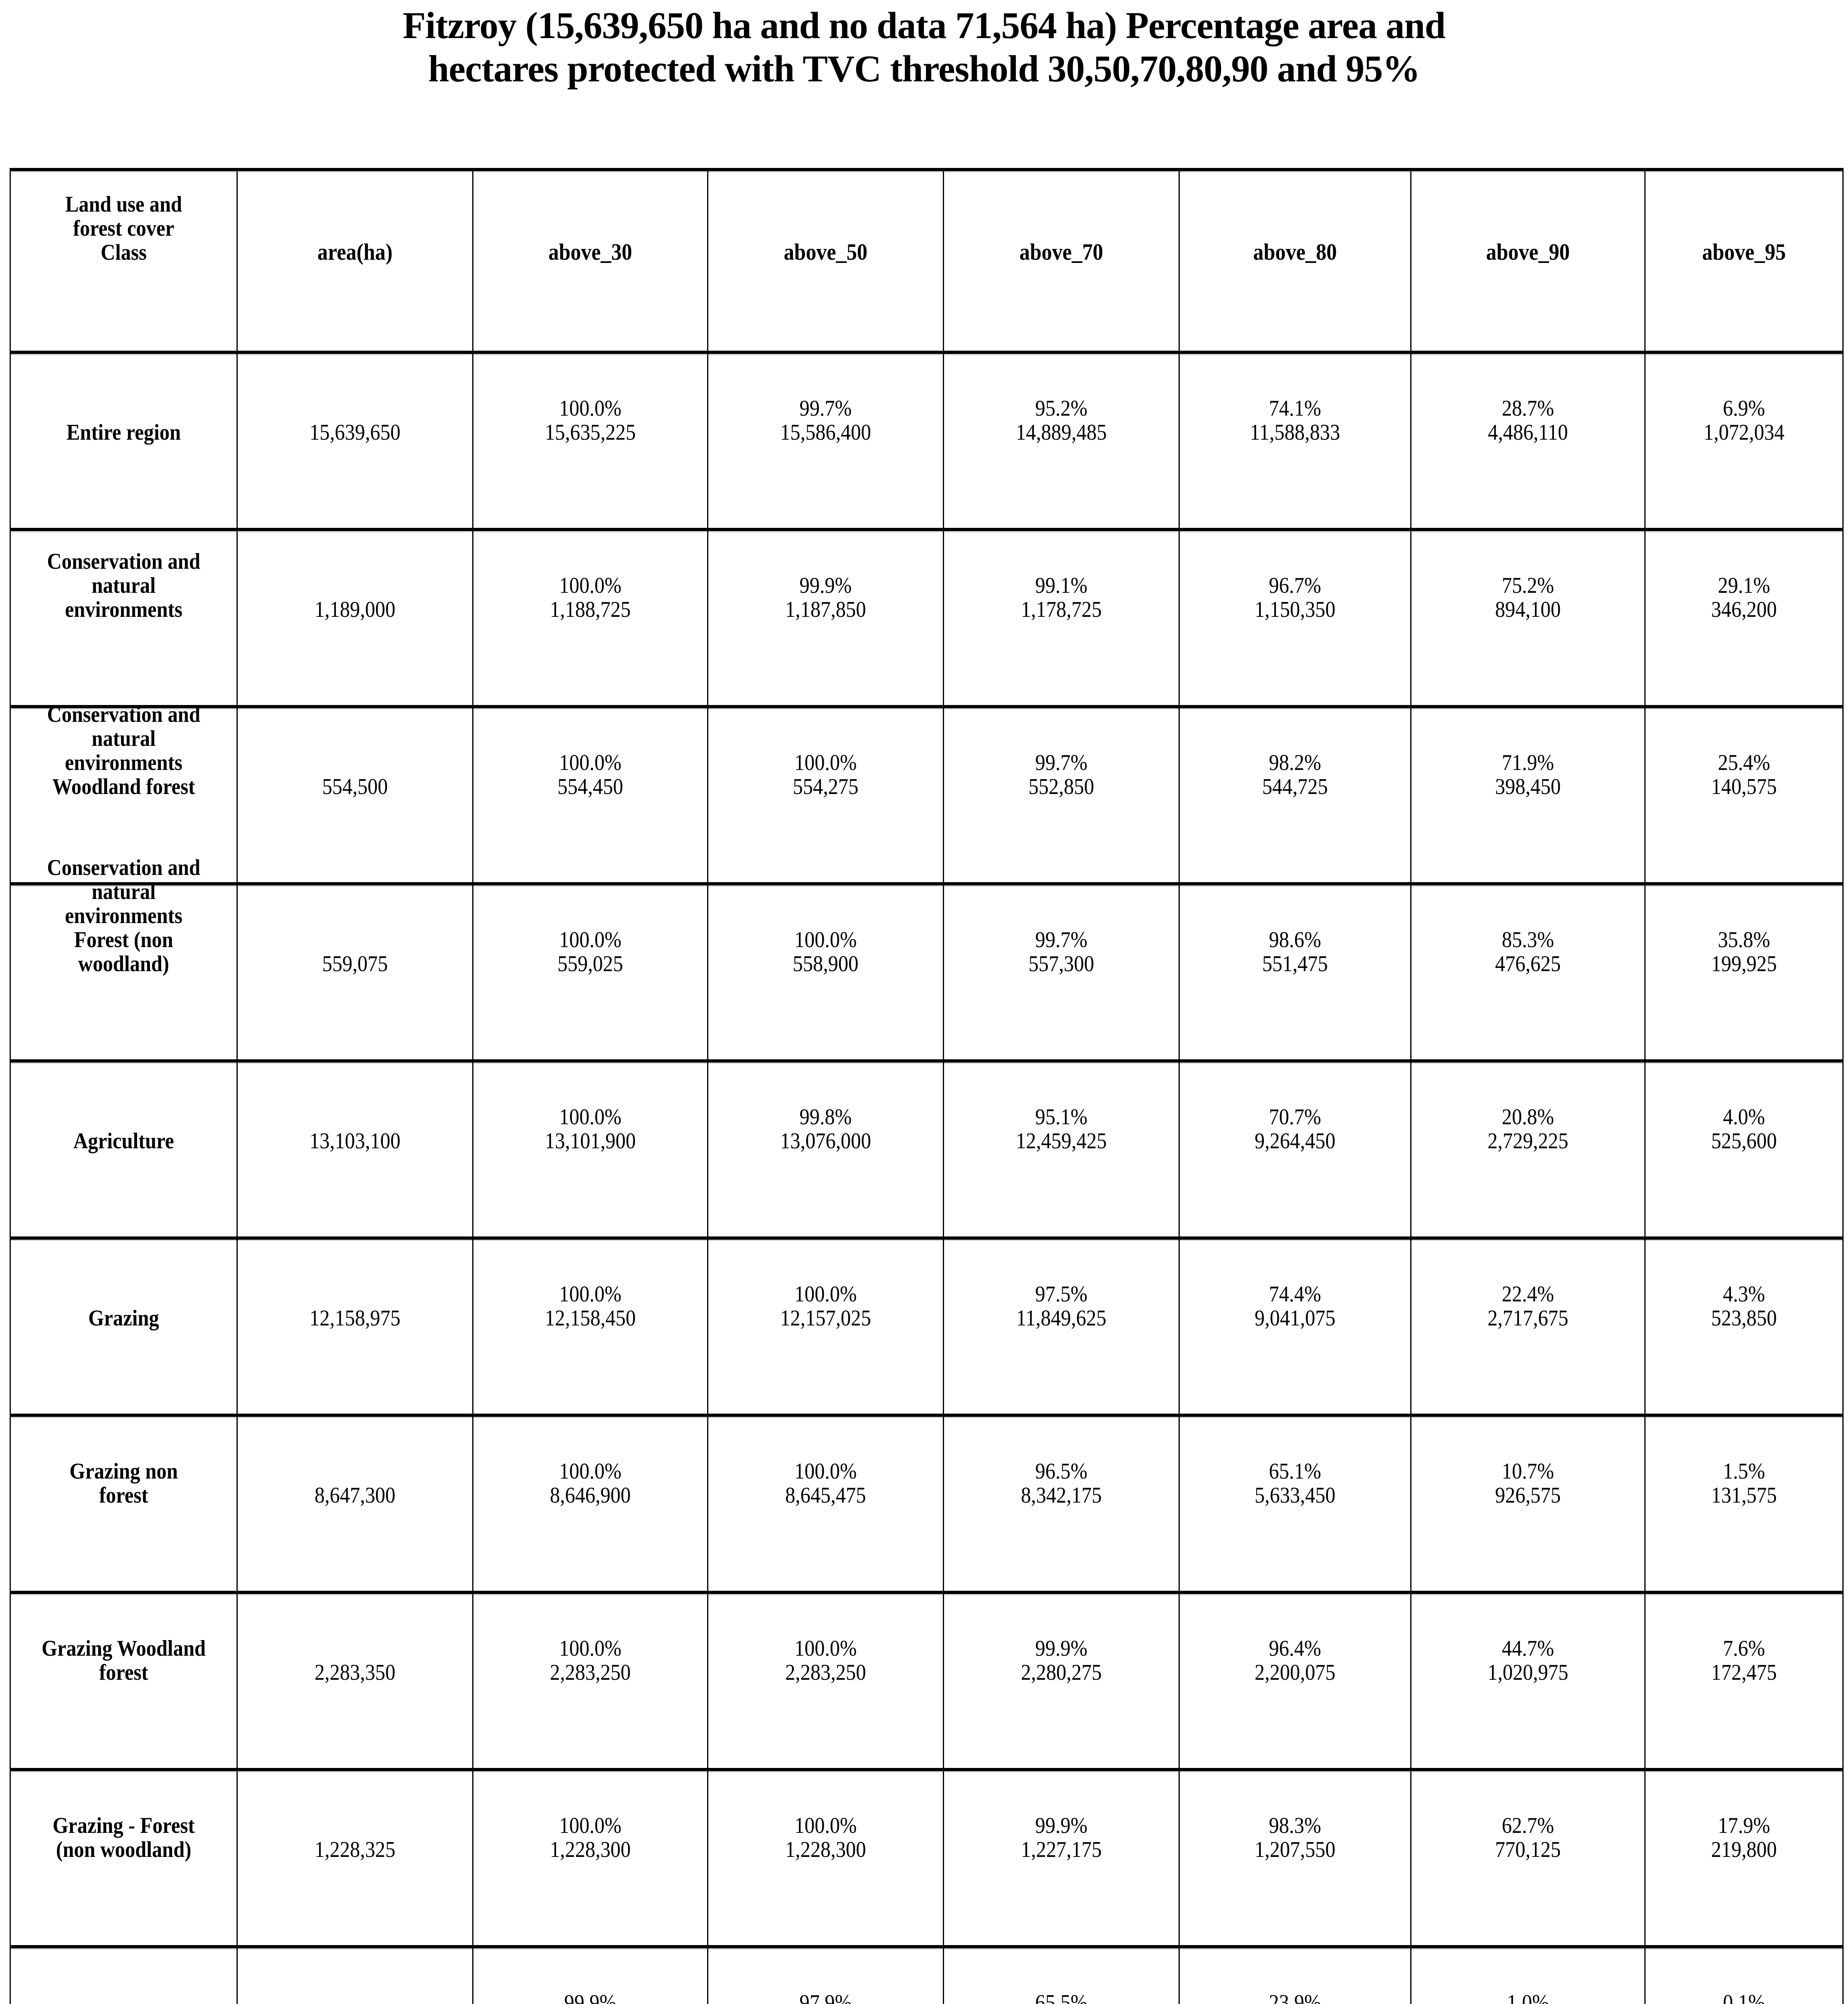 The image size is (1848, 2004). Describe the element at coordinates (1295, 1997) in the screenshot. I see `percent-value: 23.9%` at that location.